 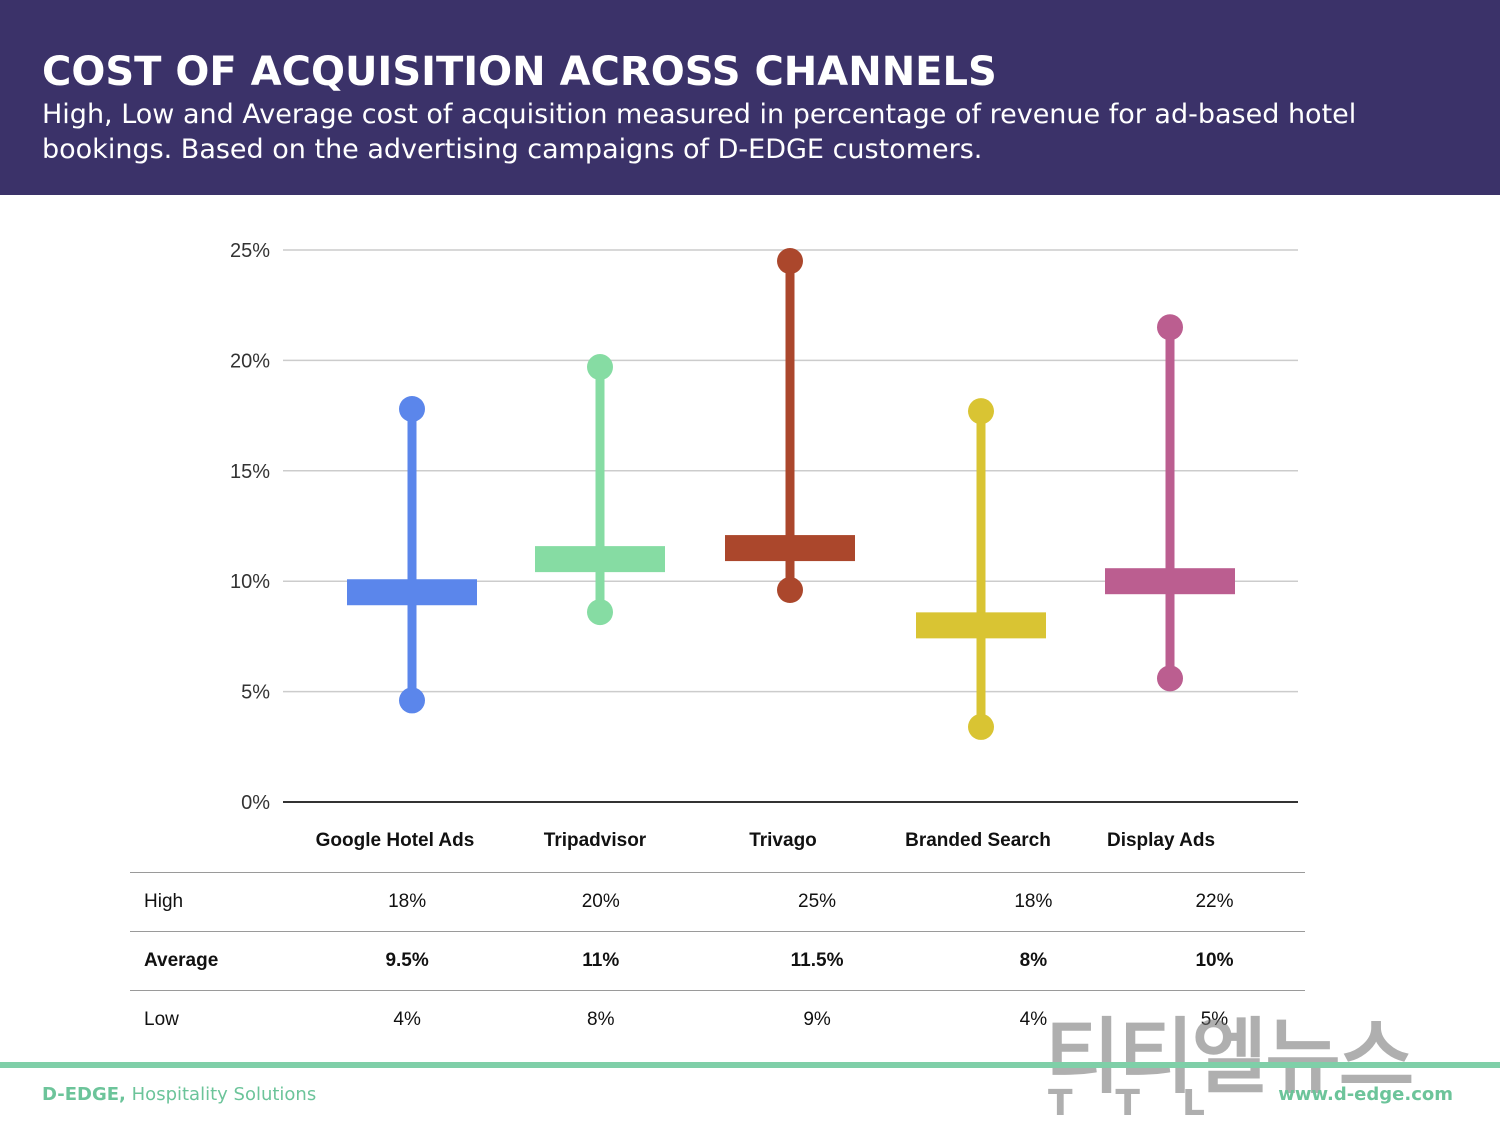 What do you see at coordinates (817, 902) in the screenshot?
I see `cell-high-trivago: 25%` at bounding box center [817, 902].